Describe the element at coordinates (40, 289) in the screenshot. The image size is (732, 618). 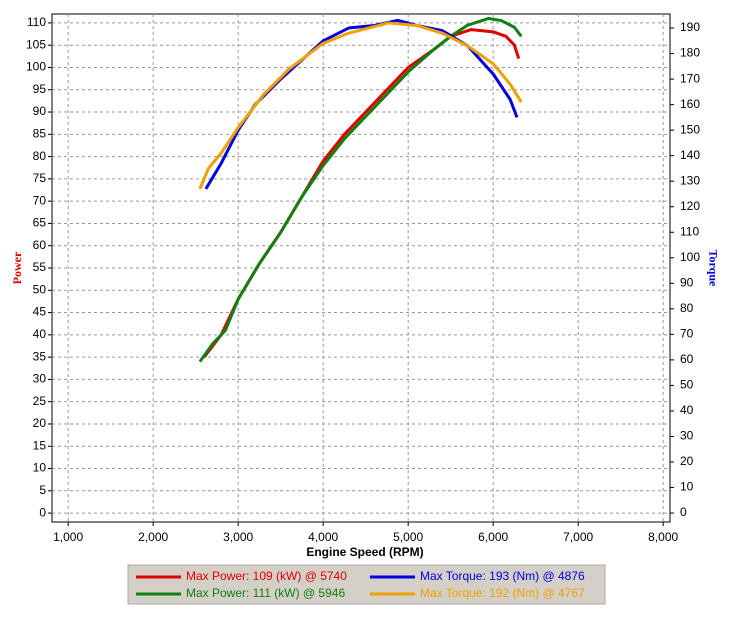
I see `y-tick-label: 50` at that location.